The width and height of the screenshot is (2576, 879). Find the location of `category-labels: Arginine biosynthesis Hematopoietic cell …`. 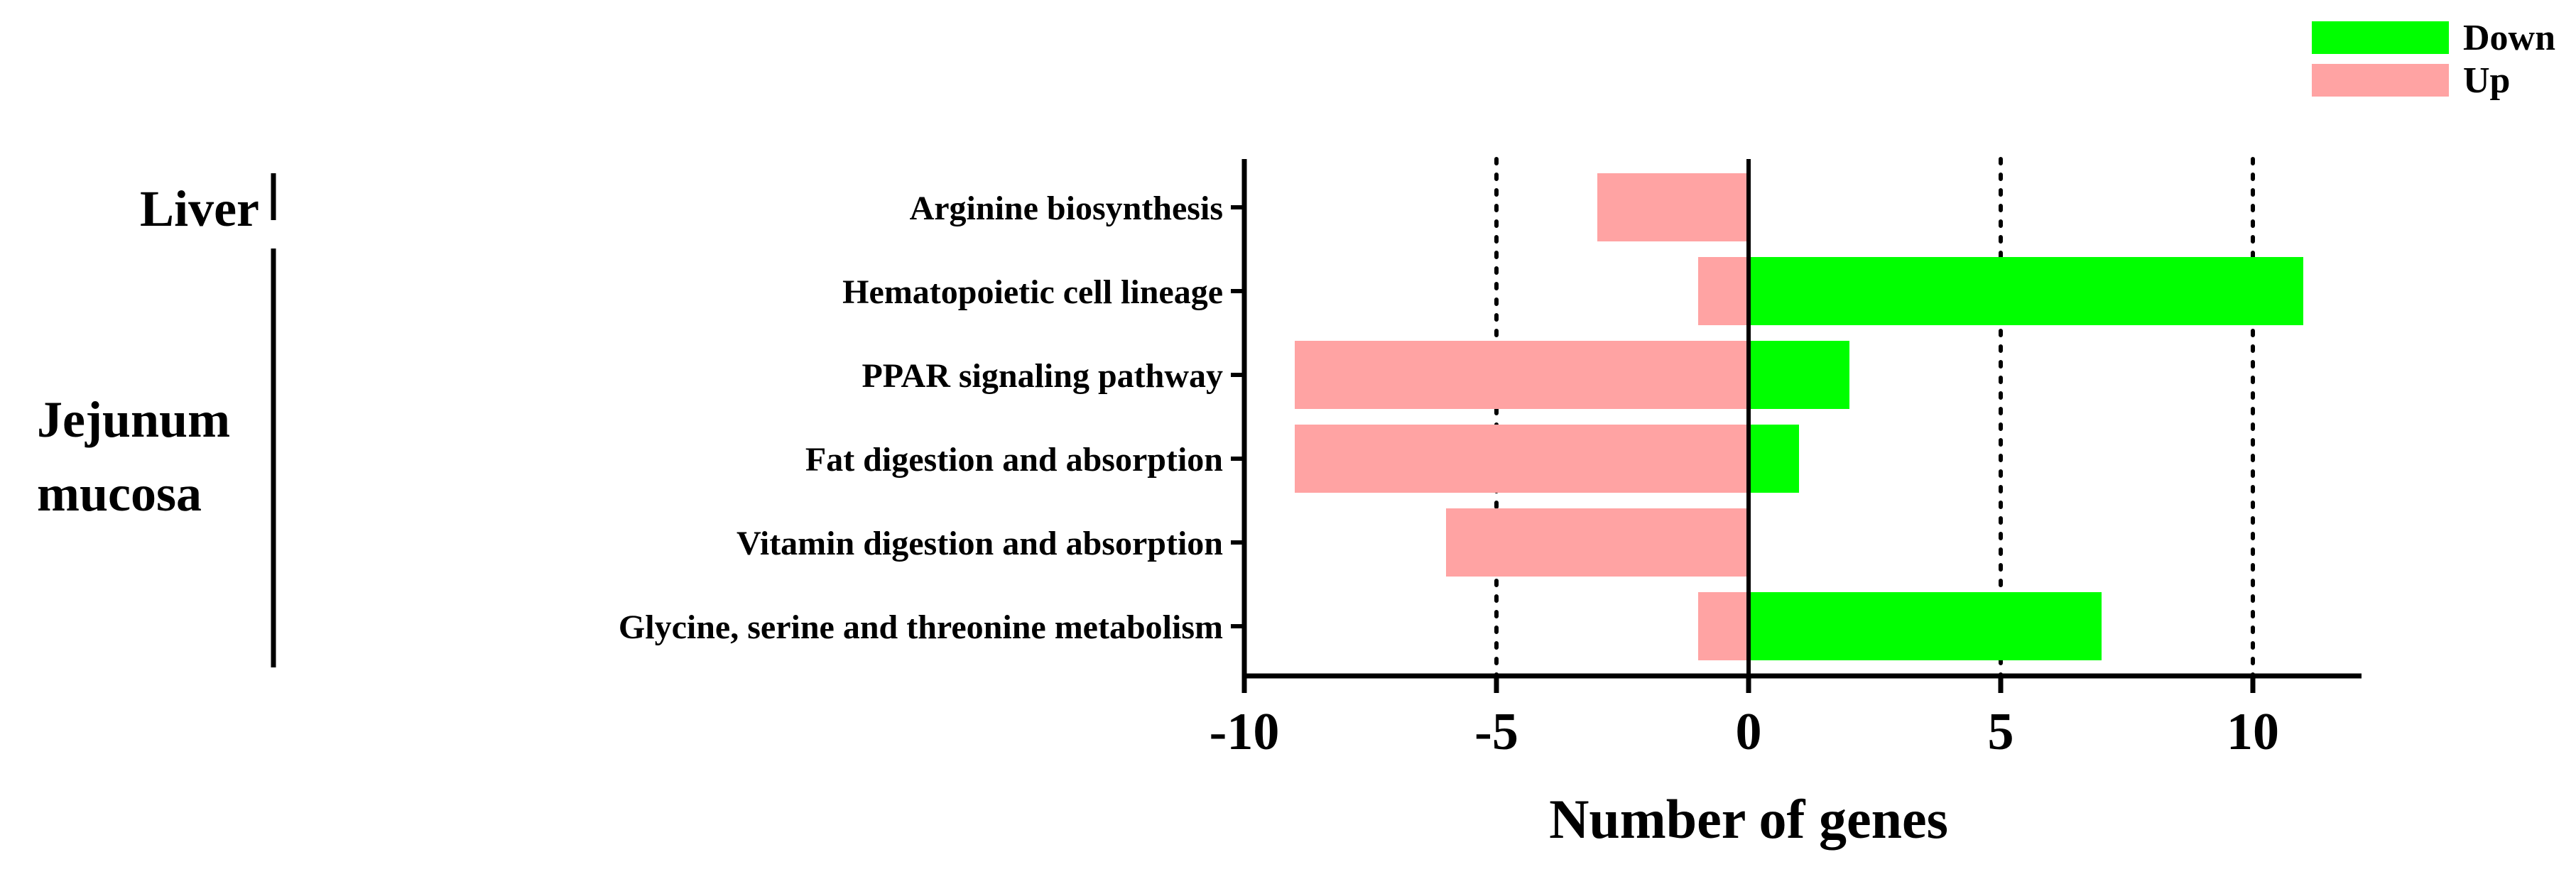

category-labels: Arginine biosynthesis Hematopoietic cell … is located at coordinates (921, 418).